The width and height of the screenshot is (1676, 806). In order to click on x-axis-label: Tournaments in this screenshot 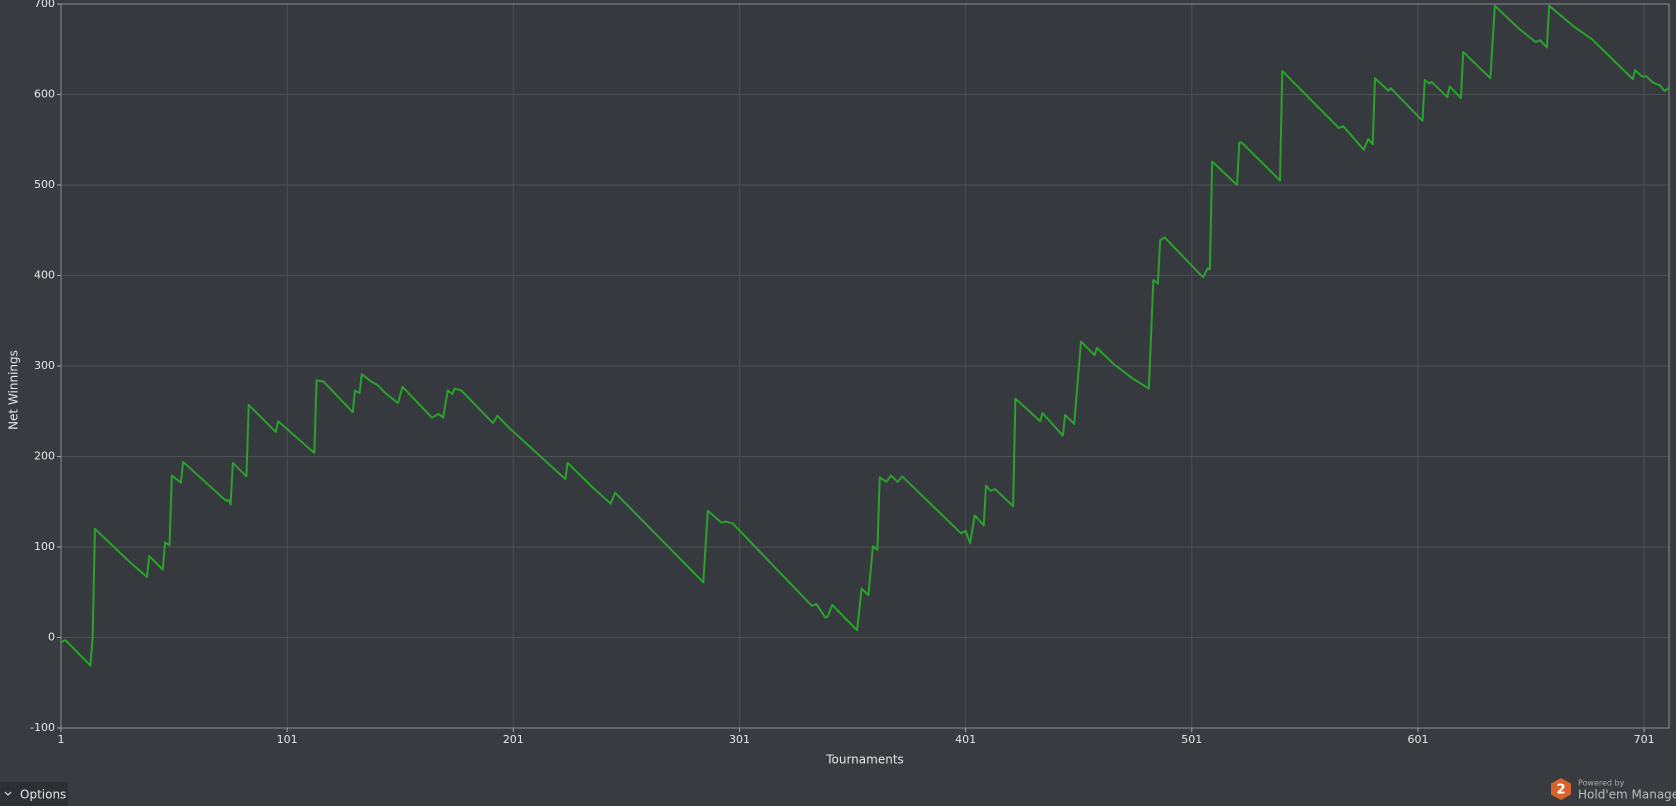, I will do `click(864, 760)`.